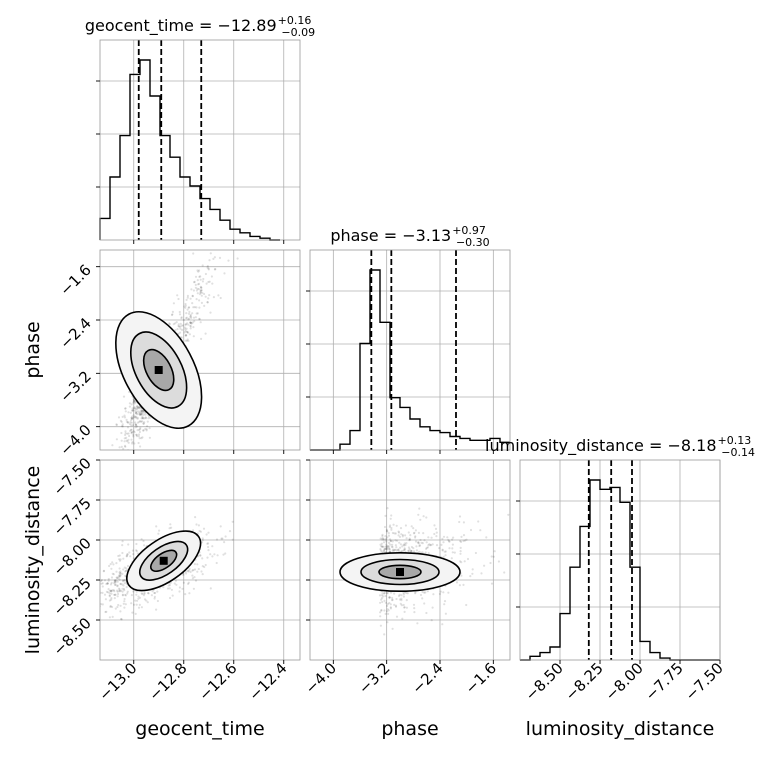 Image resolution: width=760 pixels, height=760 pixels. I want to click on panel-hist-phase, so click(410, 350).